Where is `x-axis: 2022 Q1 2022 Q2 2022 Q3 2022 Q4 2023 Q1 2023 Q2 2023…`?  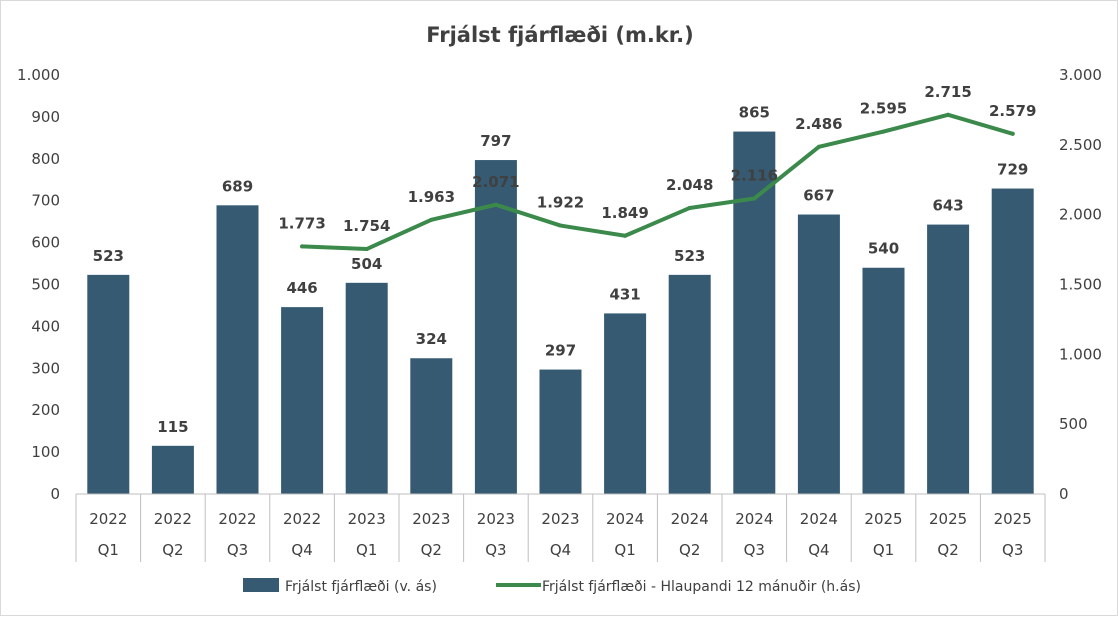
x-axis: 2022 Q1 2022 Q2 2022 Q3 2022 Q4 2023 Q1 2023 Q2 2023… is located at coordinates (560, 527).